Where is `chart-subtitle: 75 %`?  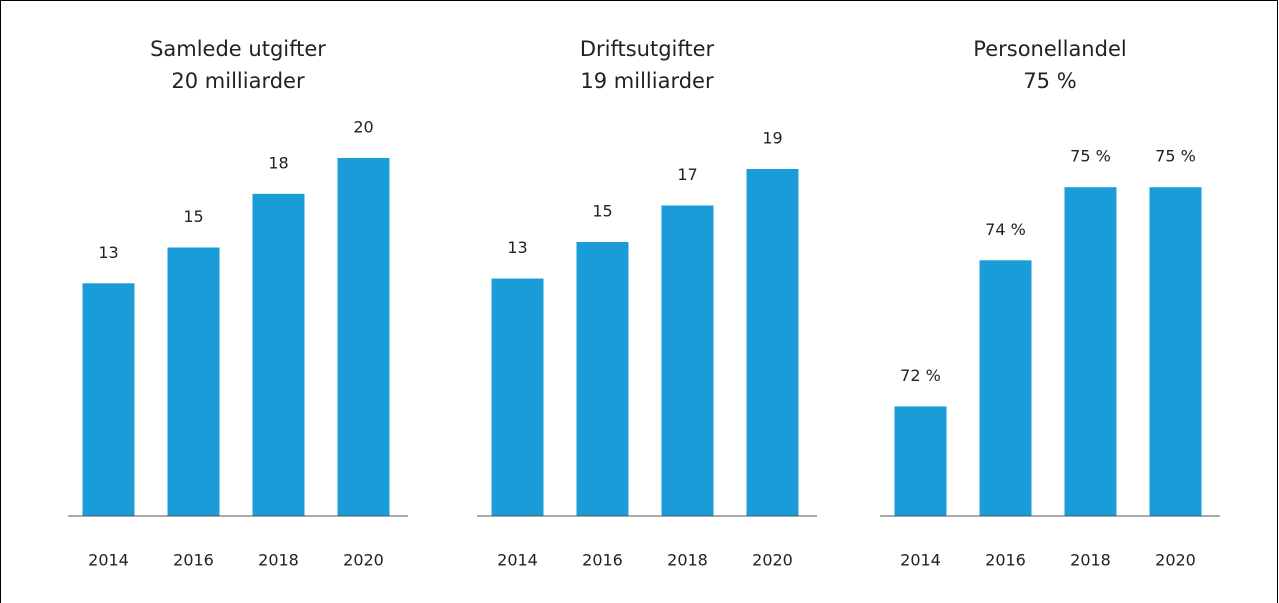 chart-subtitle: 75 % is located at coordinates (1049, 81).